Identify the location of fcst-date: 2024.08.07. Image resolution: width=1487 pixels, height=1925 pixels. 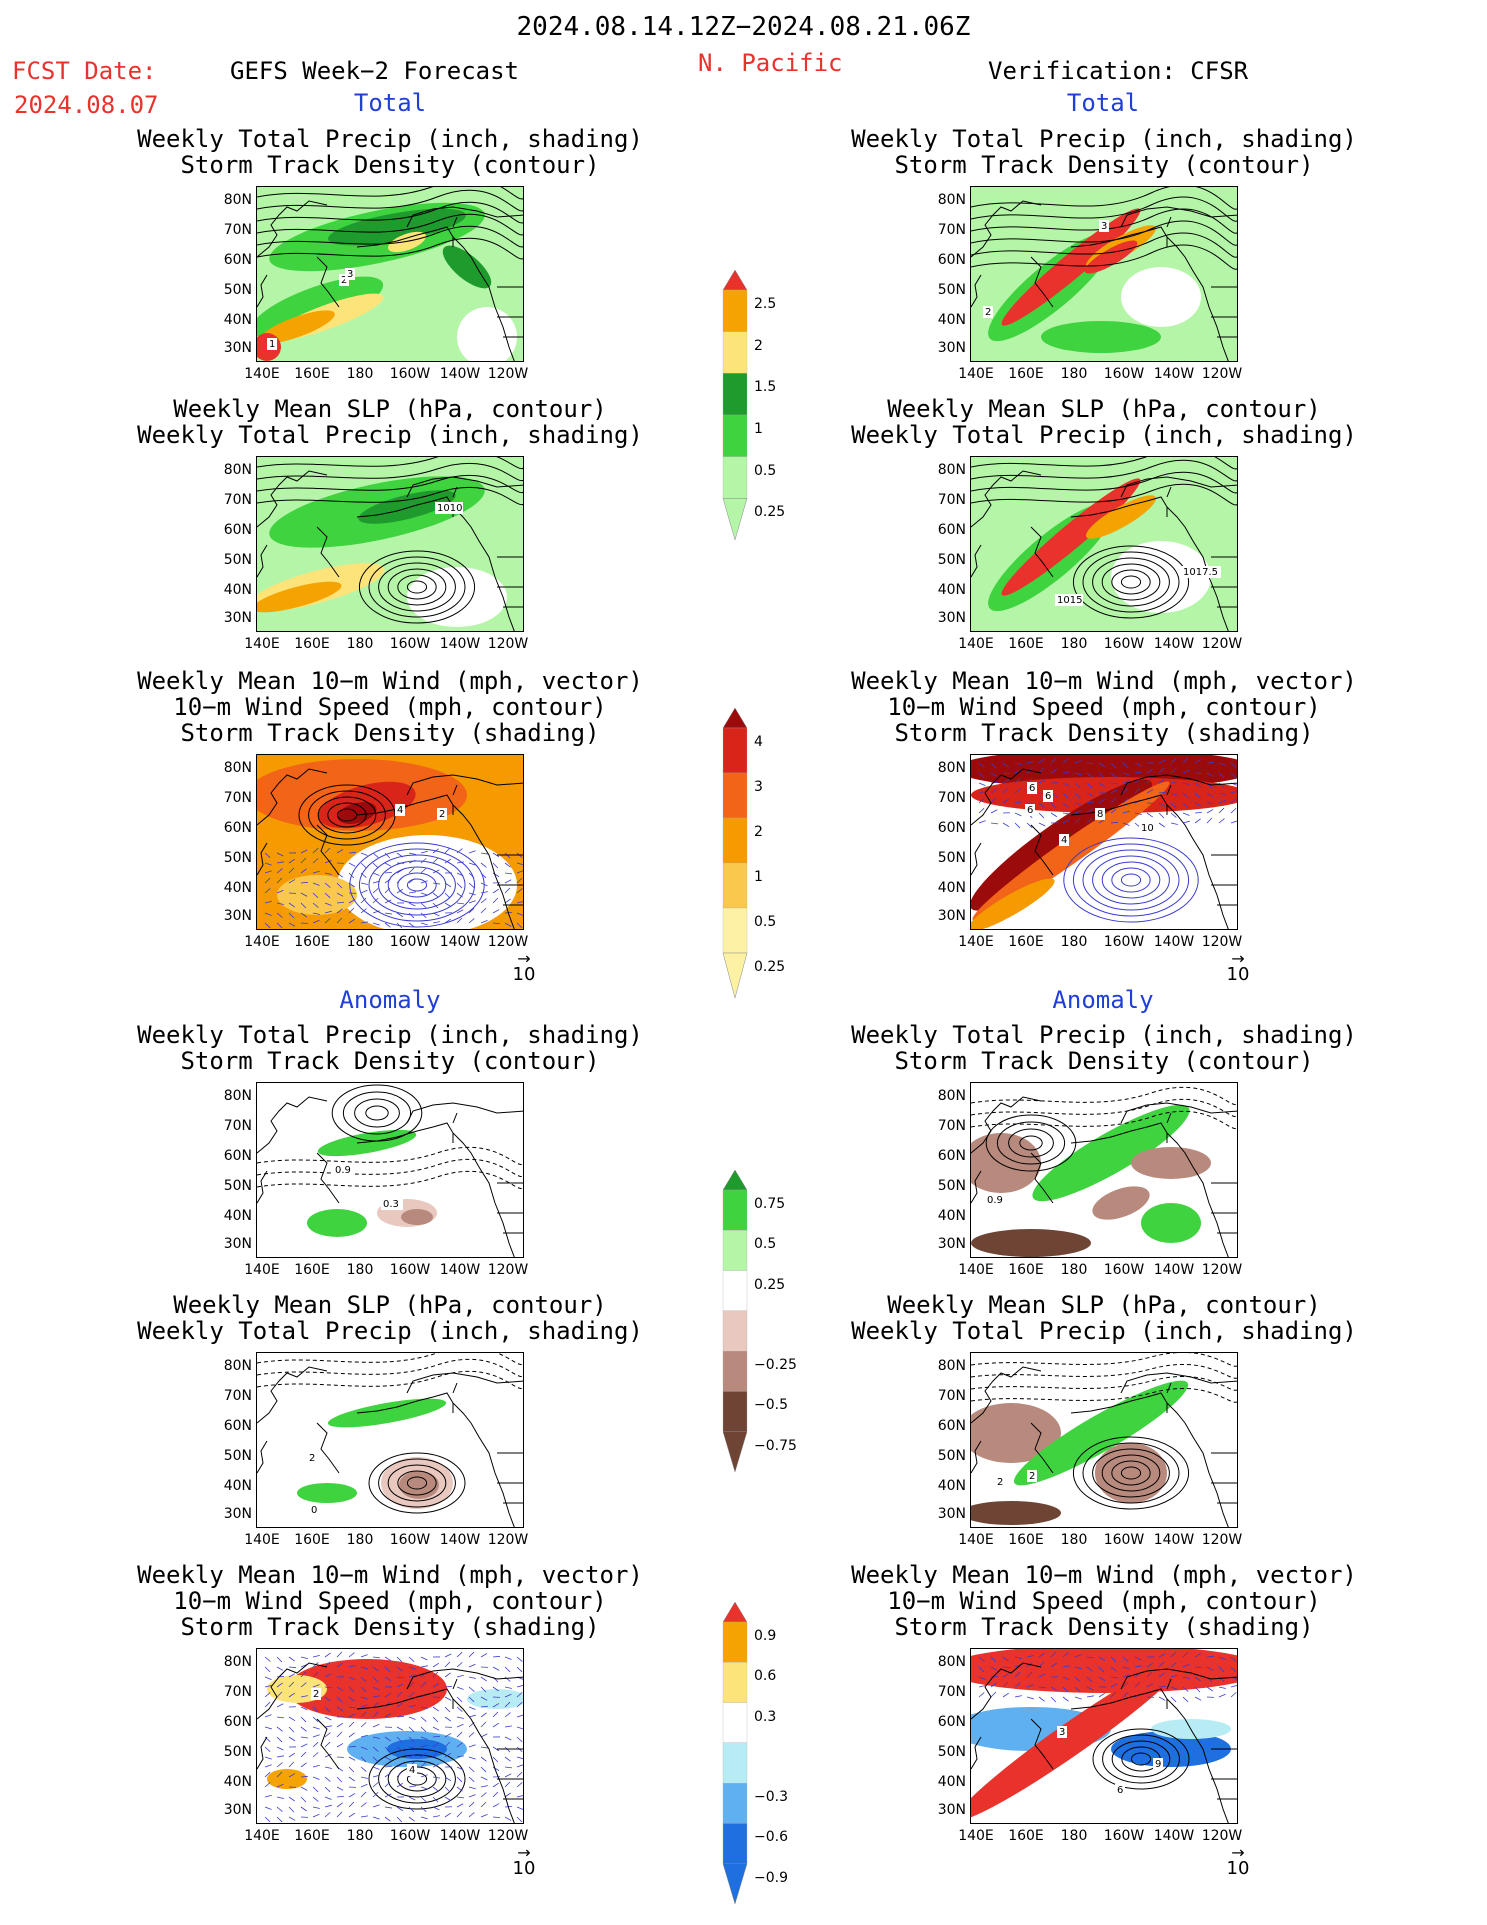
(86, 105).